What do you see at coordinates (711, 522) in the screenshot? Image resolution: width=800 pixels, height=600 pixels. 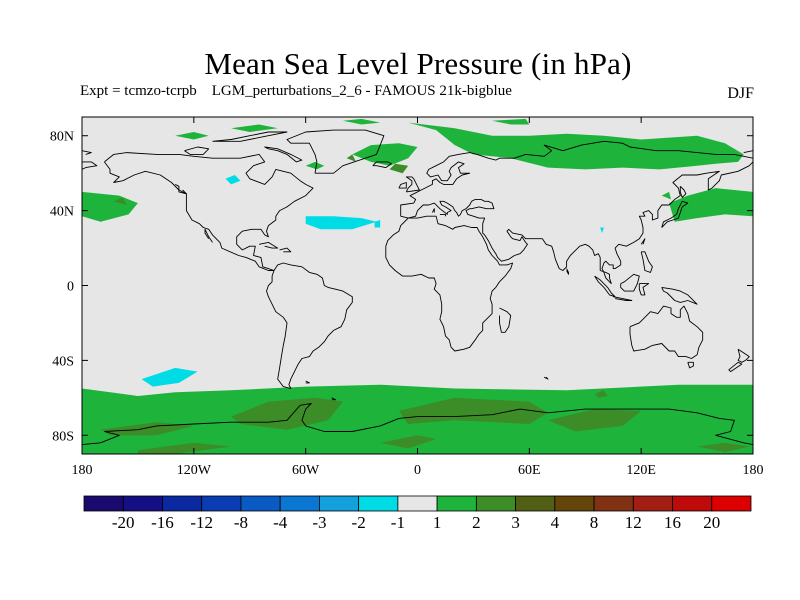 I see `colorbar-label: 20` at bounding box center [711, 522].